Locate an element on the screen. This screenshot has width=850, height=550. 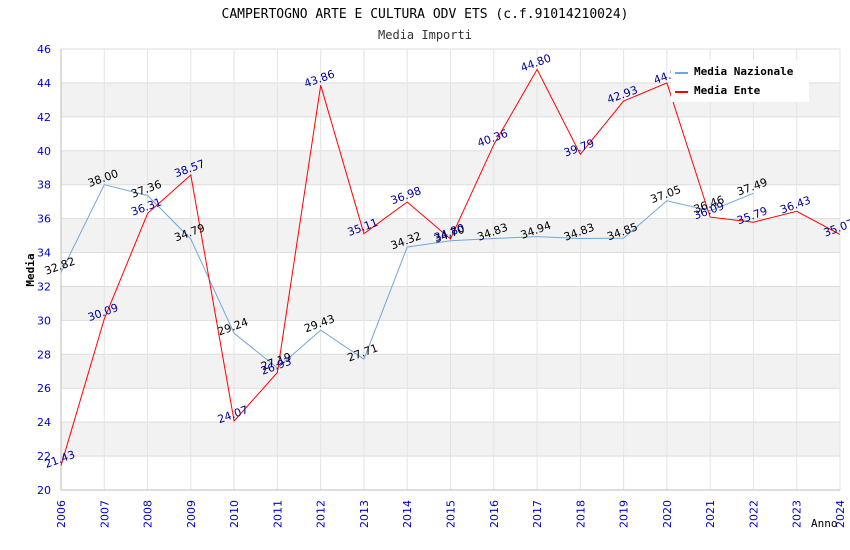
y-tick-label: 30 is located at coordinates (44, 320).